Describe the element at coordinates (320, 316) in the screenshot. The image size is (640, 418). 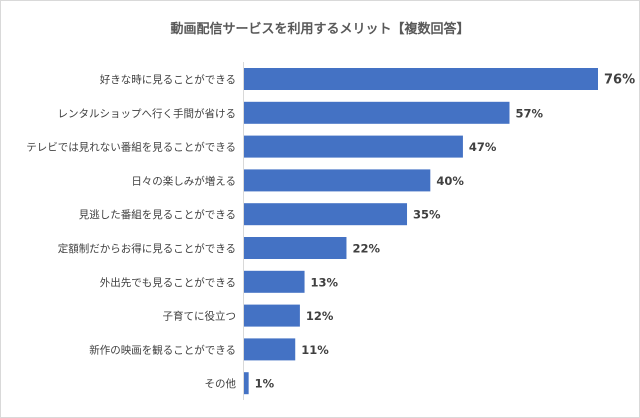
I see `data-label: 12%` at that location.